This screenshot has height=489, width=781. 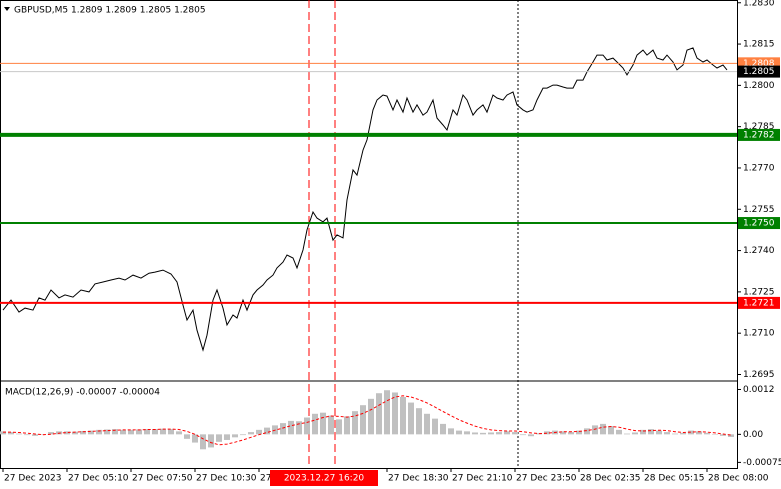 I want to click on cursor-label: 2023.12.27 16:20, so click(x=324, y=479).